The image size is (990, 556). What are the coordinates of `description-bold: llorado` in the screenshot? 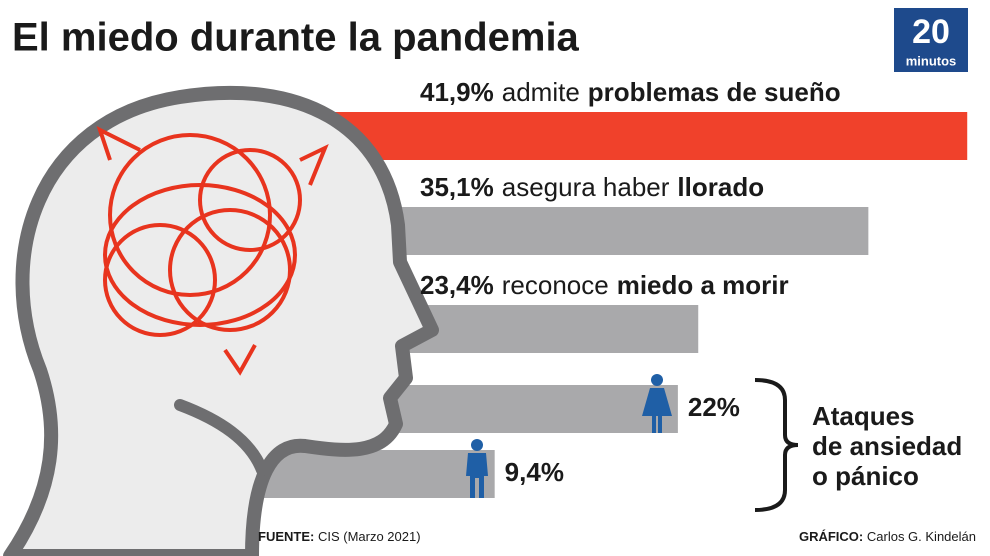 It's located at (720, 187).